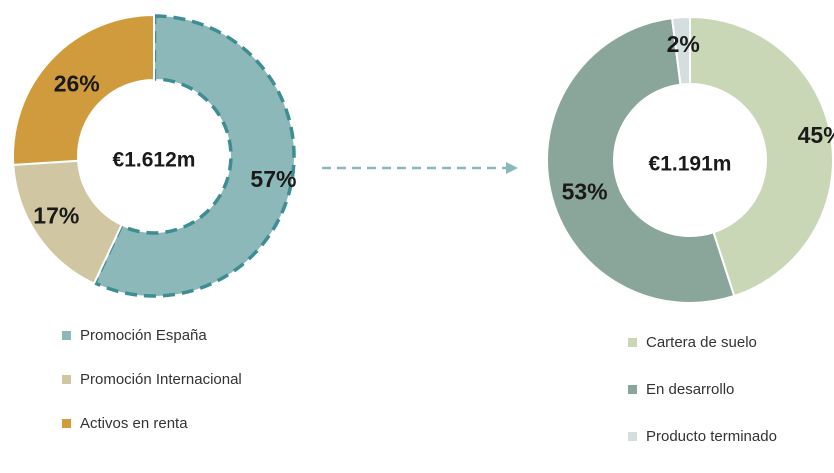 The width and height of the screenshot is (834, 473). I want to click on legend-label: Cartera de suelo, so click(701, 342).